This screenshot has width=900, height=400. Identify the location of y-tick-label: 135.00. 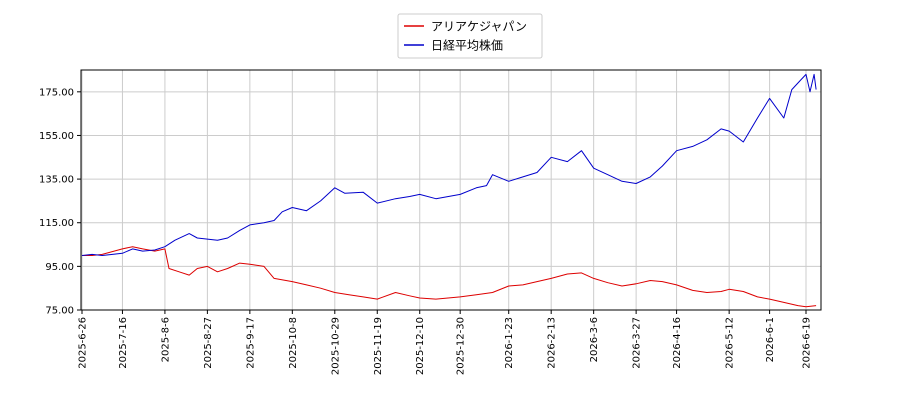
(56, 180).